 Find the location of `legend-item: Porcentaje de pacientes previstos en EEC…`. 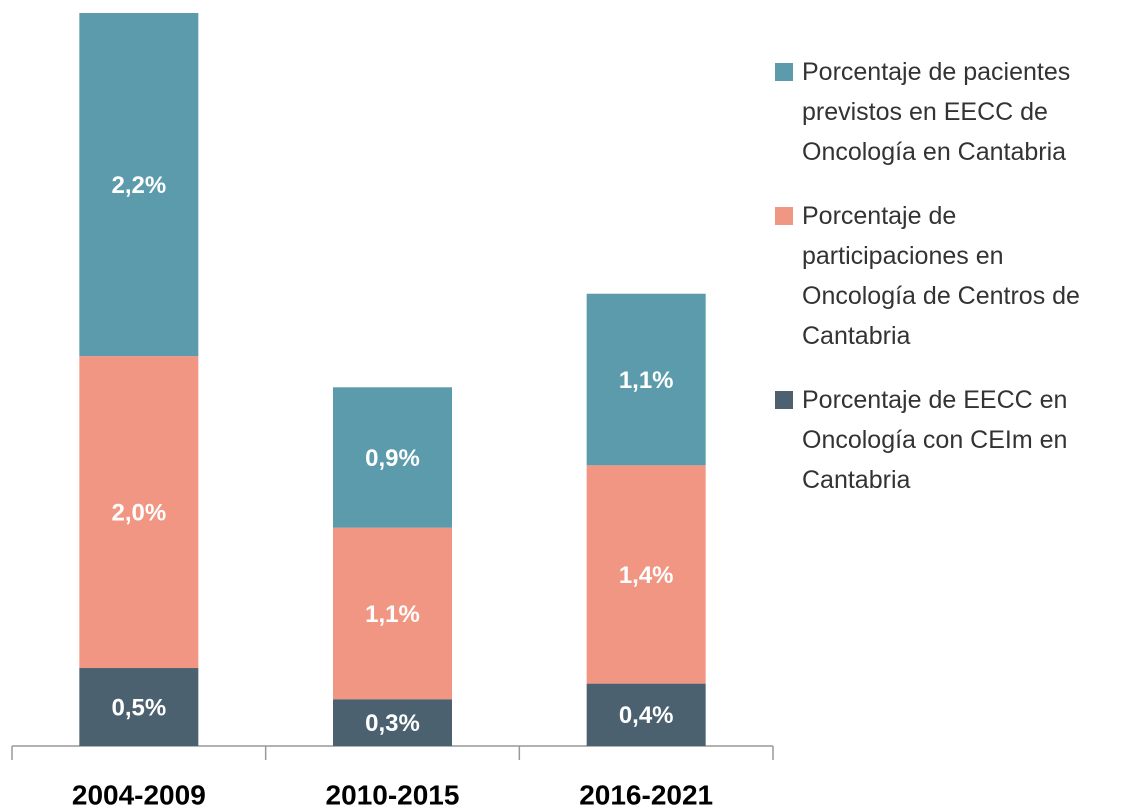

legend-item: Porcentaje de pacientes previstos en EEC… is located at coordinates (947, 112).